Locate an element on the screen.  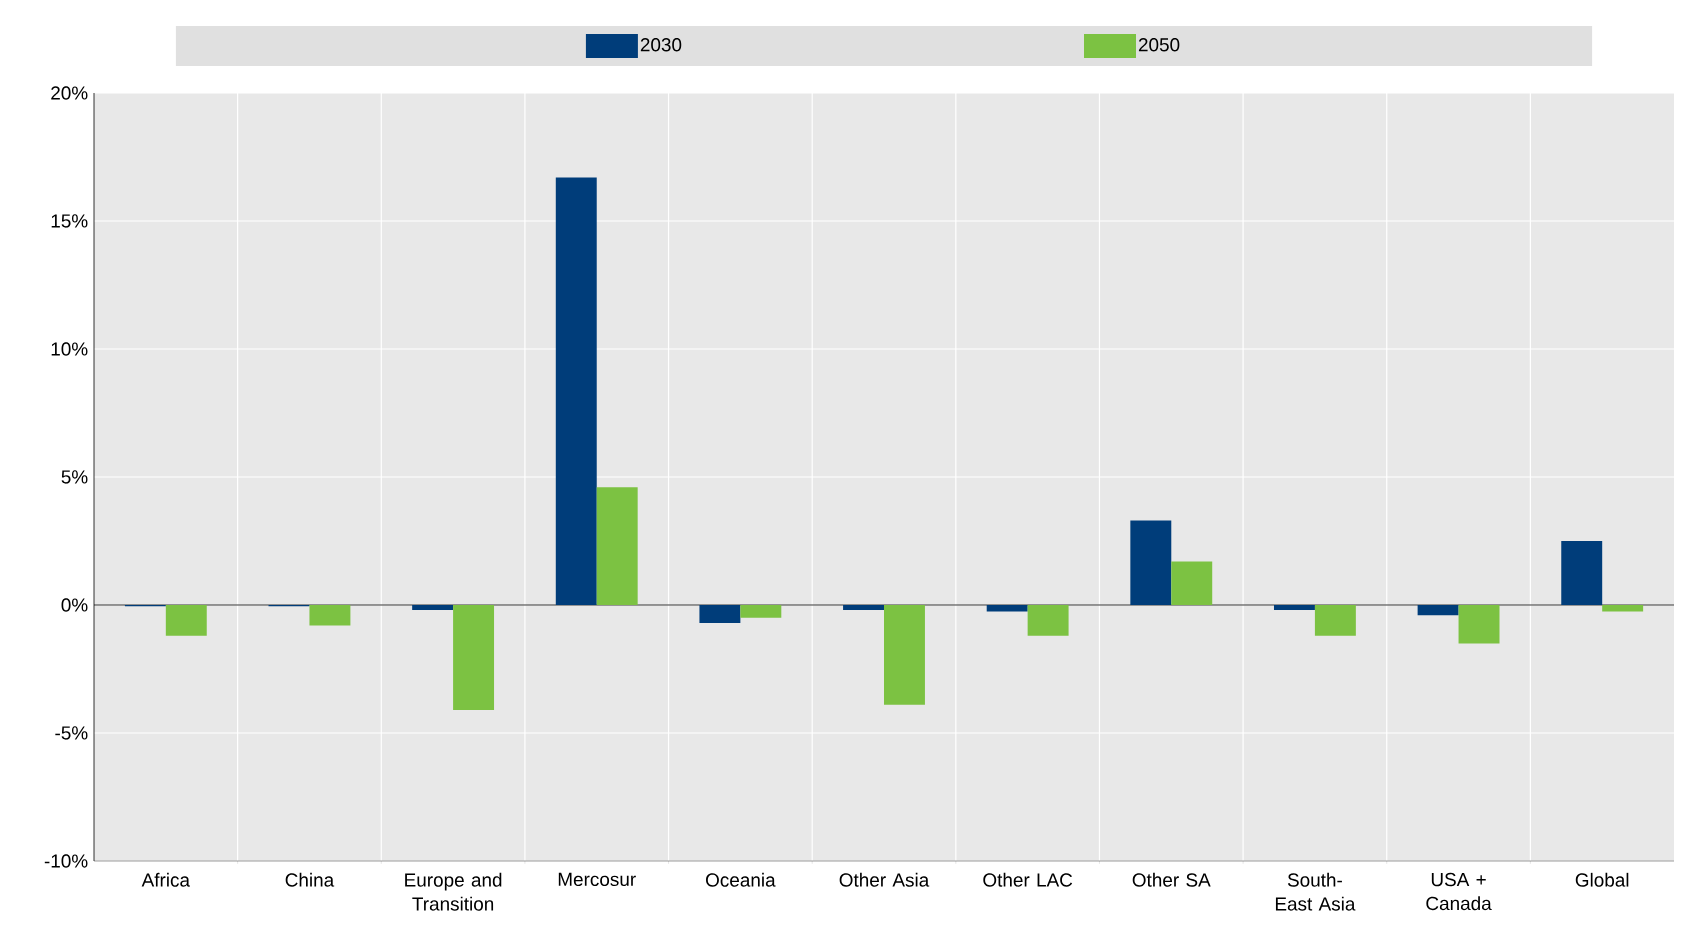
legend-label: 2030 is located at coordinates (661, 45).